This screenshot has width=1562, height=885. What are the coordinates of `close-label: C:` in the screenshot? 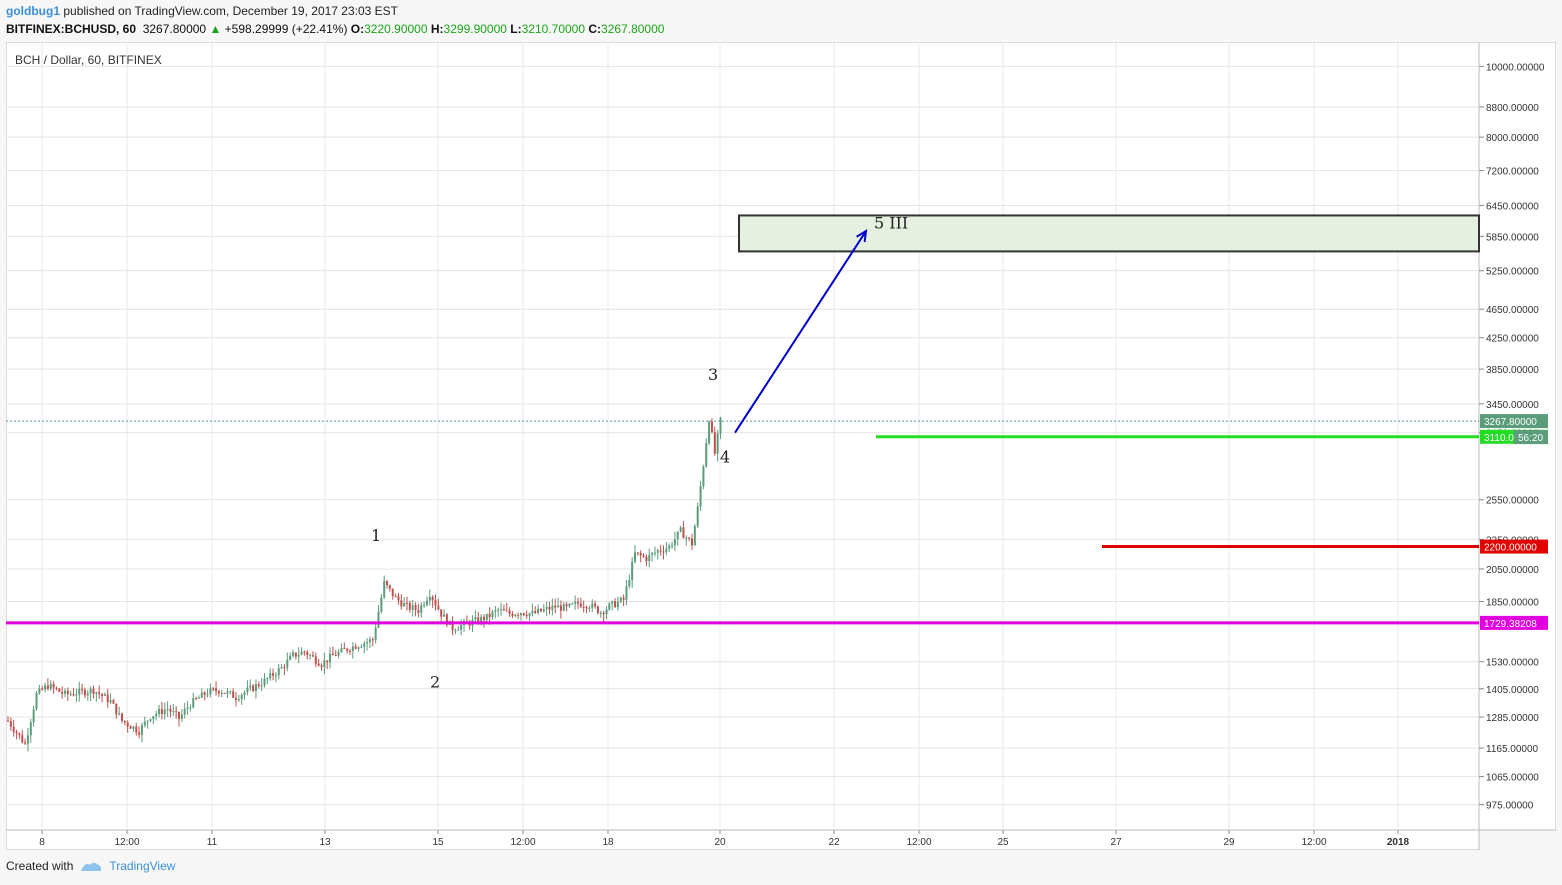 It's located at (595, 29).